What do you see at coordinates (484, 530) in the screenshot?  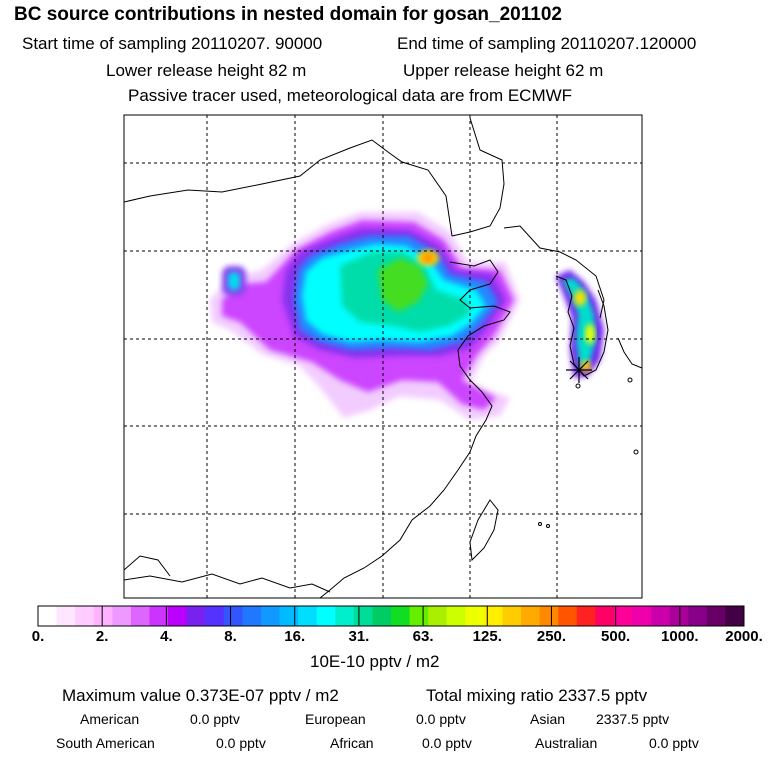 I see `island-taiwan` at bounding box center [484, 530].